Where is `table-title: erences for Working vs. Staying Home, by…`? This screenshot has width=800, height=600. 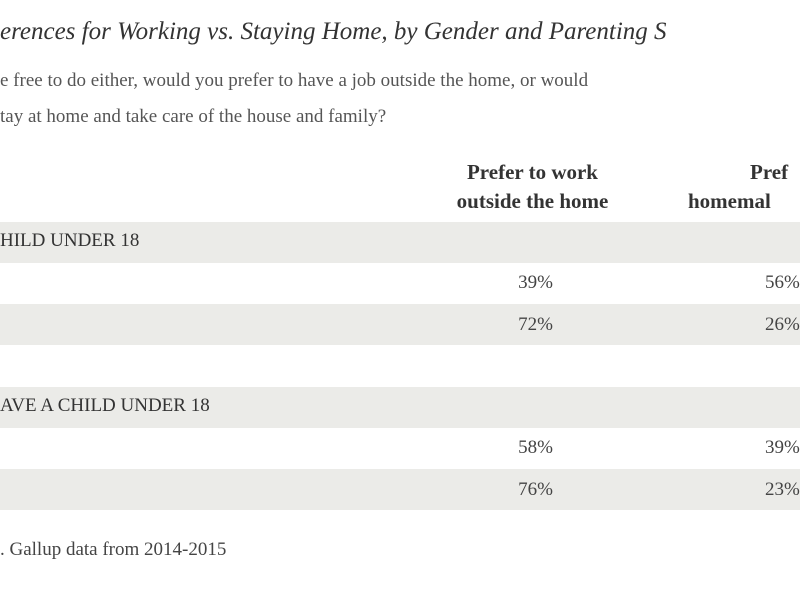 table-title: erences for Working vs. Staying Home, by… is located at coordinates (333, 31).